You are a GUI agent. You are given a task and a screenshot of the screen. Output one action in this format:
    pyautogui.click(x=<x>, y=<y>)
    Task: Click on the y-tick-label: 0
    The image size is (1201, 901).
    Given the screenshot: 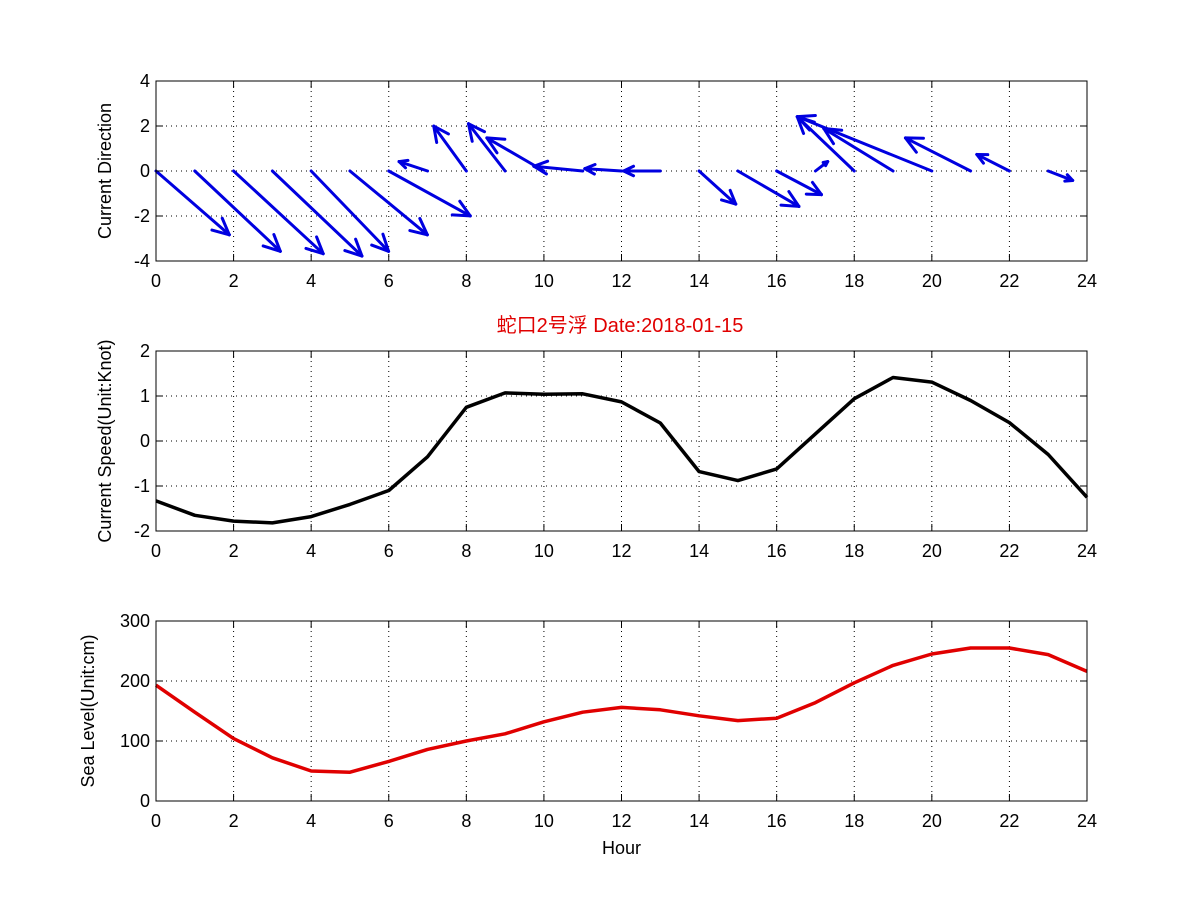 What is the action you would take?
    pyautogui.click(x=145, y=441)
    